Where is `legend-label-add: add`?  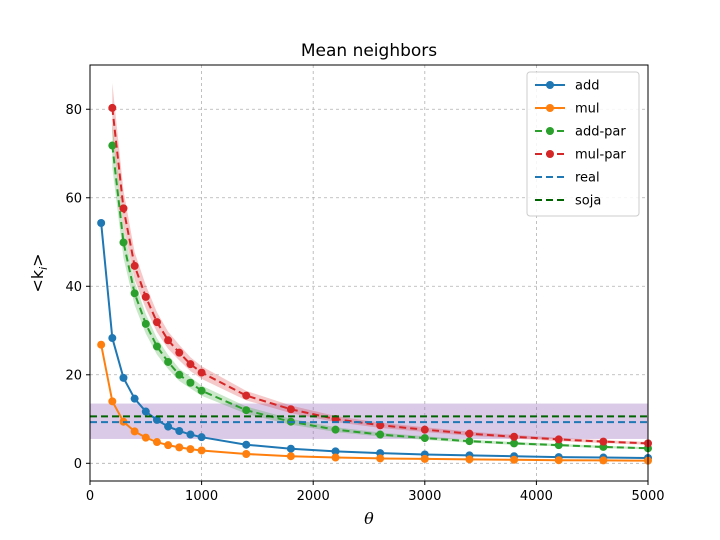 legend-label-add: add is located at coordinates (587, 86).